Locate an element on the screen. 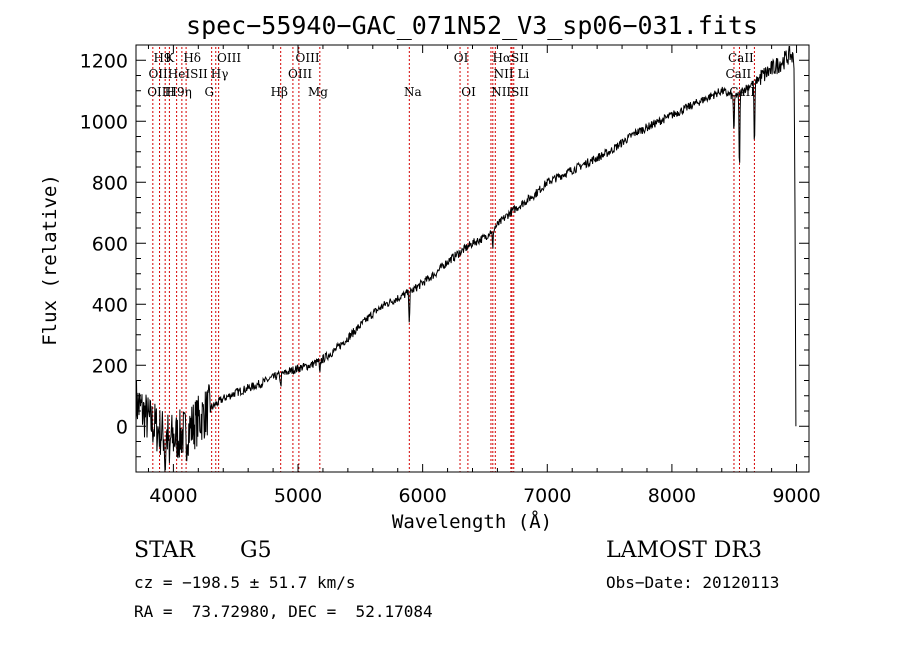 Image resolution: width=900 pixels, height=649 pixels. x-tick-label: 4000 is located at coordinates (173, 496).